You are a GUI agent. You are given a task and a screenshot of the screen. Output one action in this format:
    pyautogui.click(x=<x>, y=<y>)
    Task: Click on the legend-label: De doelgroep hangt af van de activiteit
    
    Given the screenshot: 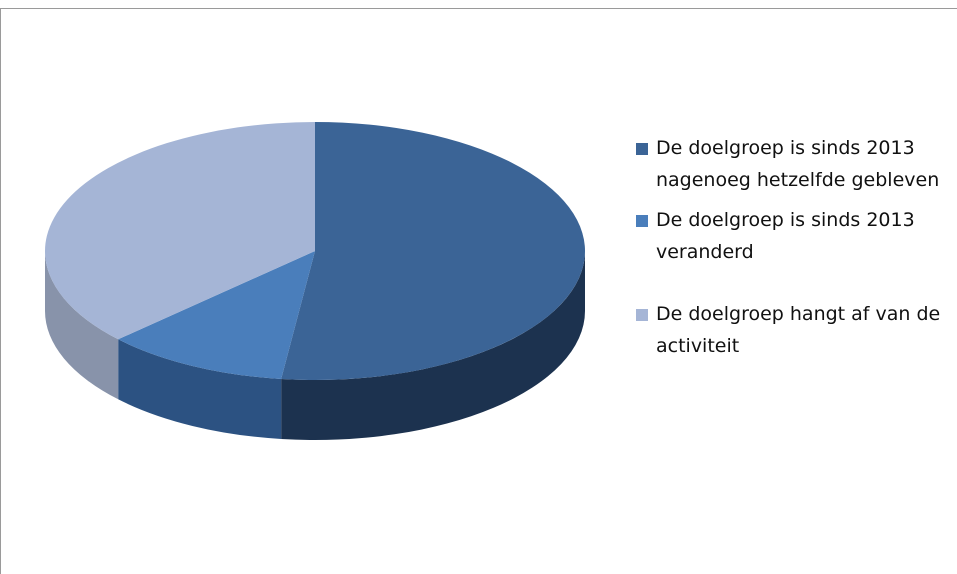 What is the action you would take?
    pyautogui.click(x=798, y=330)
    